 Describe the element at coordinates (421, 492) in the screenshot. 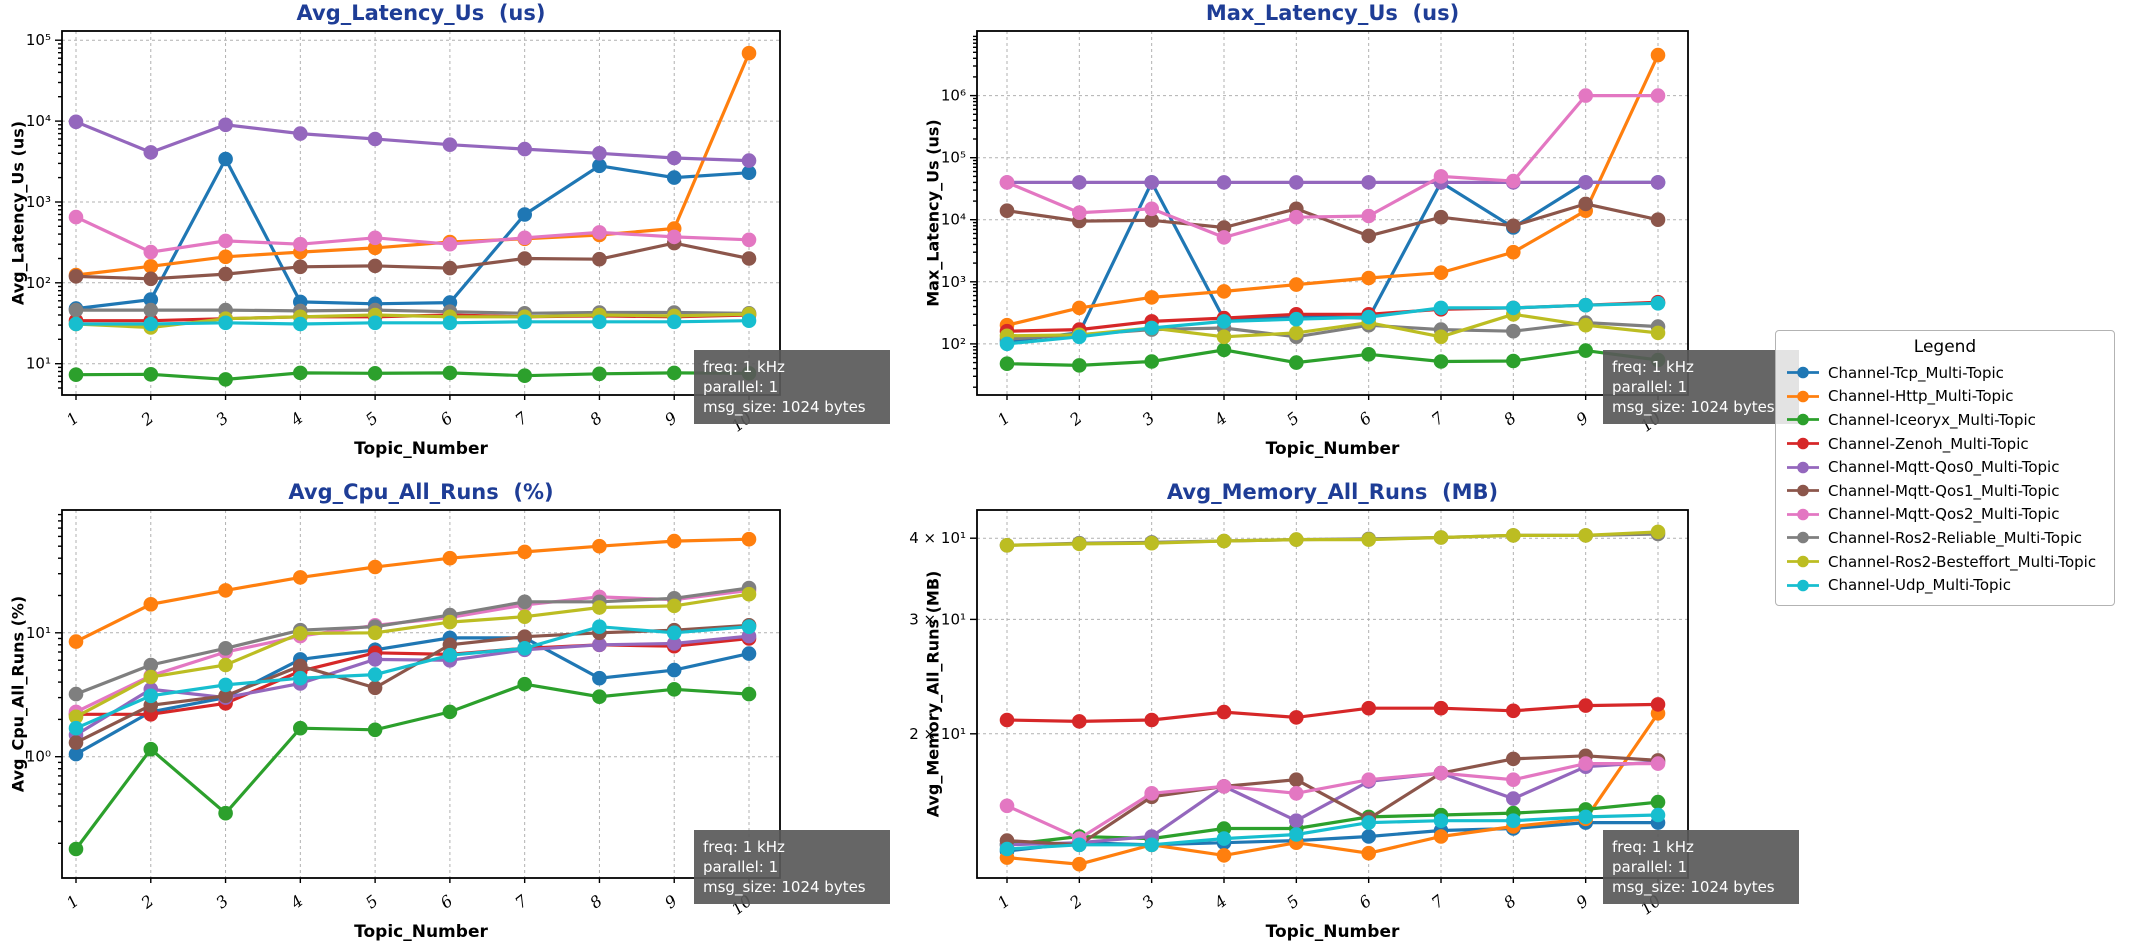

I see `chart-title-avg-cpu: Avg_Cpu_All_Runs (%)` at that location.